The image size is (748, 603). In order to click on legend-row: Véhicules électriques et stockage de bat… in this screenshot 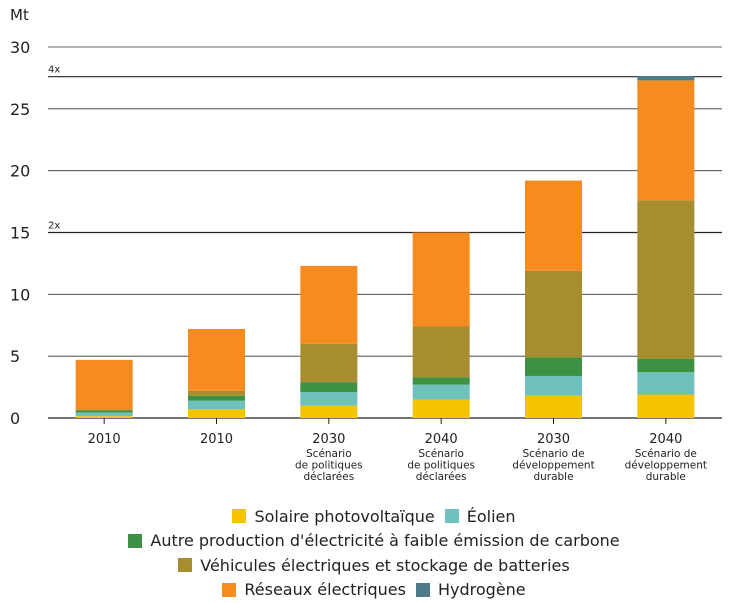, I will do `click(374, 565)`.